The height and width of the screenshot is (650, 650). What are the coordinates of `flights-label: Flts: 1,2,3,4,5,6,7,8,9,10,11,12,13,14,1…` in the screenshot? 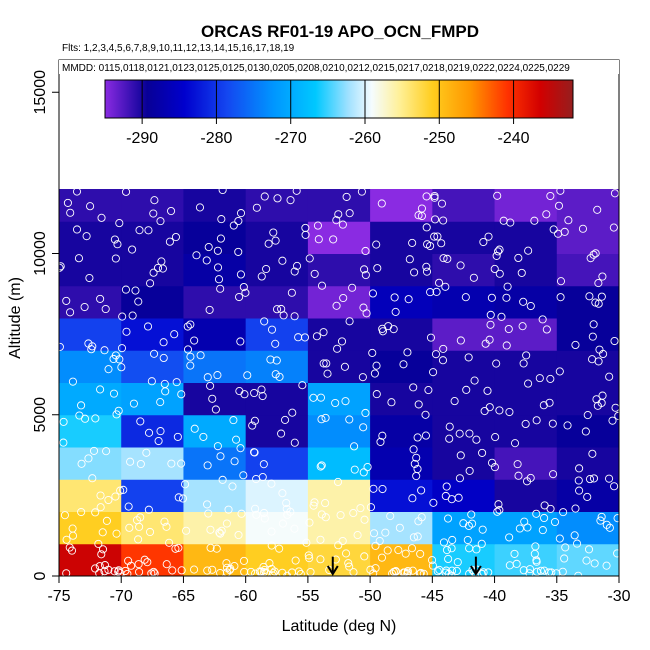 It's located at (178, 48).